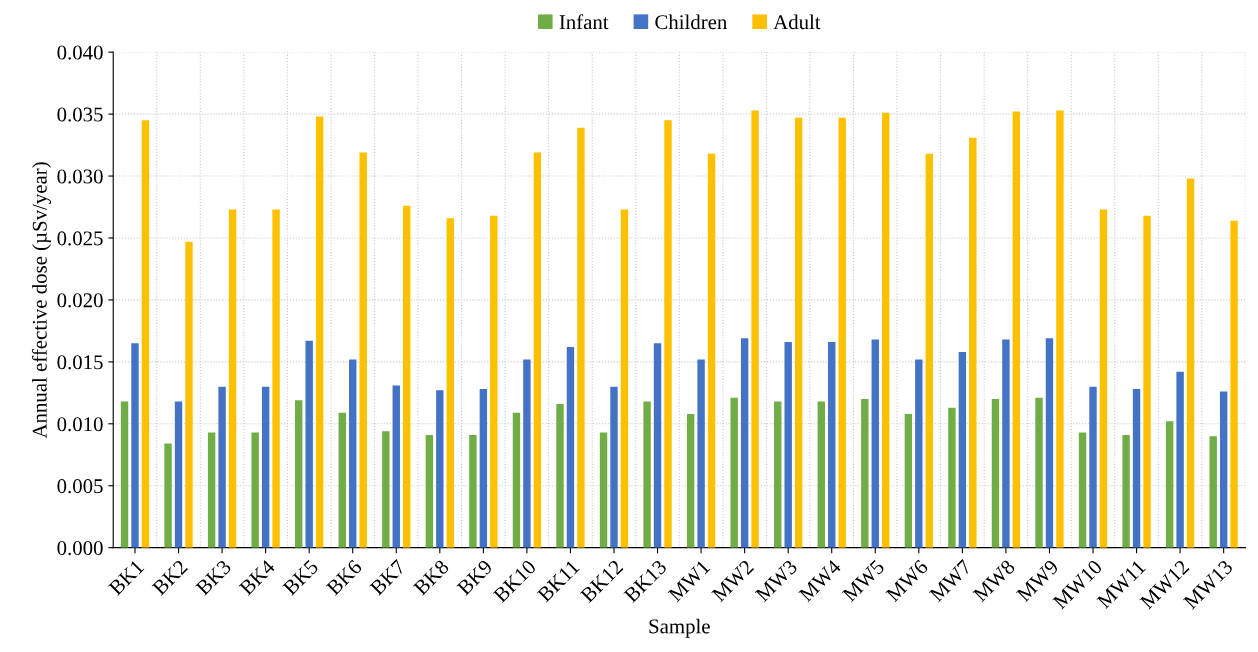  I want to click on y-tick-label: 0.000, so click(80, 548).